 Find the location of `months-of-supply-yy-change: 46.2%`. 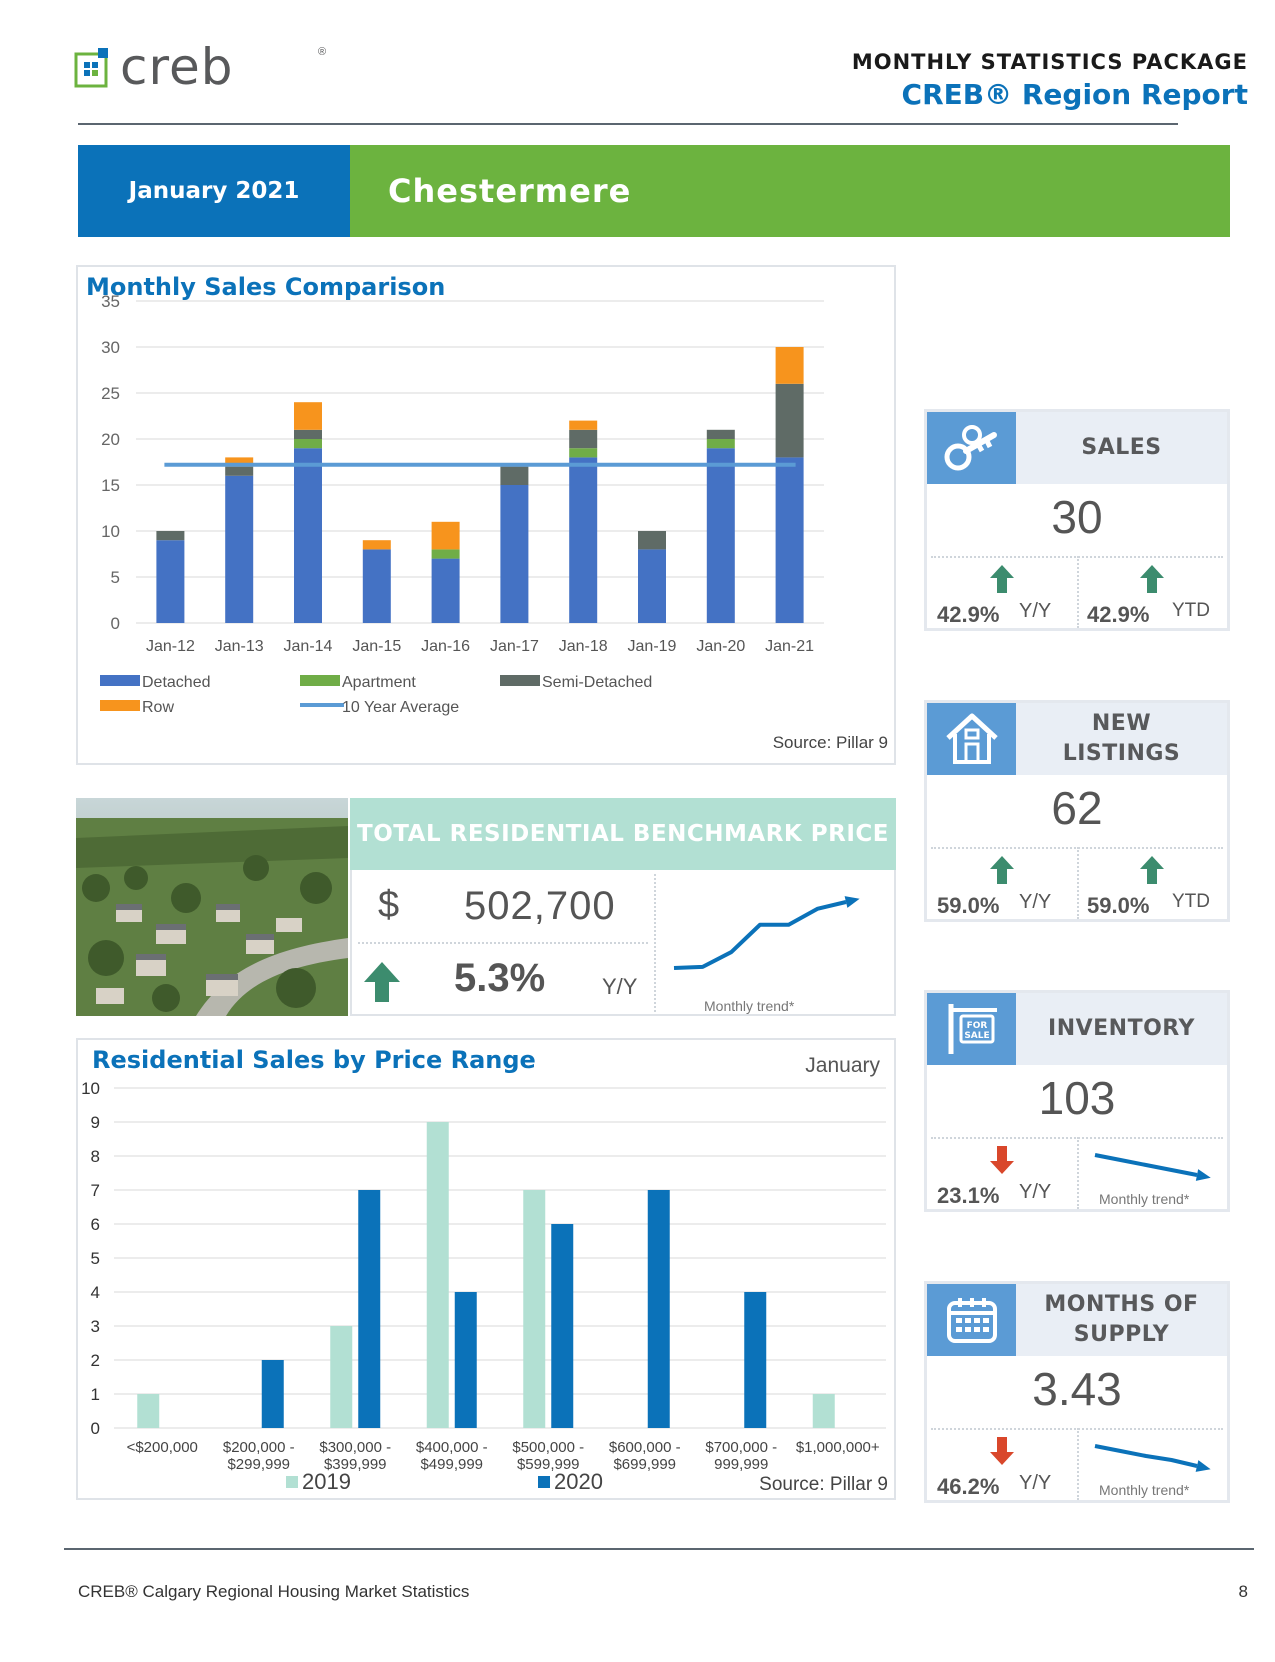

months-of-supply-yy-change: 46.2% is located at coordinates (968, 1486).